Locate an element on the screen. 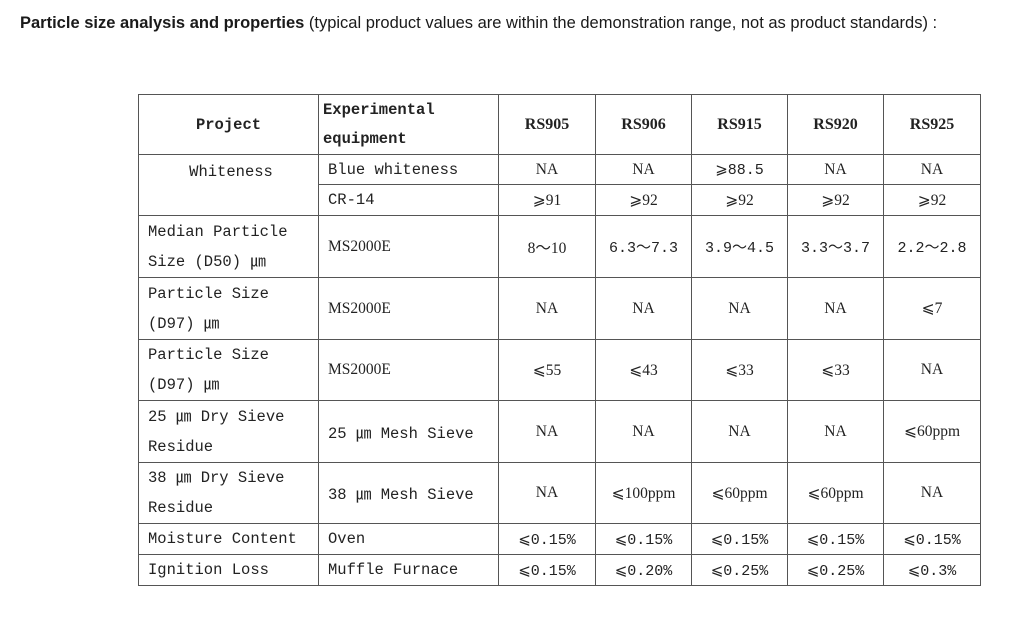 The image size is (1024, 617). cell-value-rs920: ⩽33 is located at coordinates (835, 370).